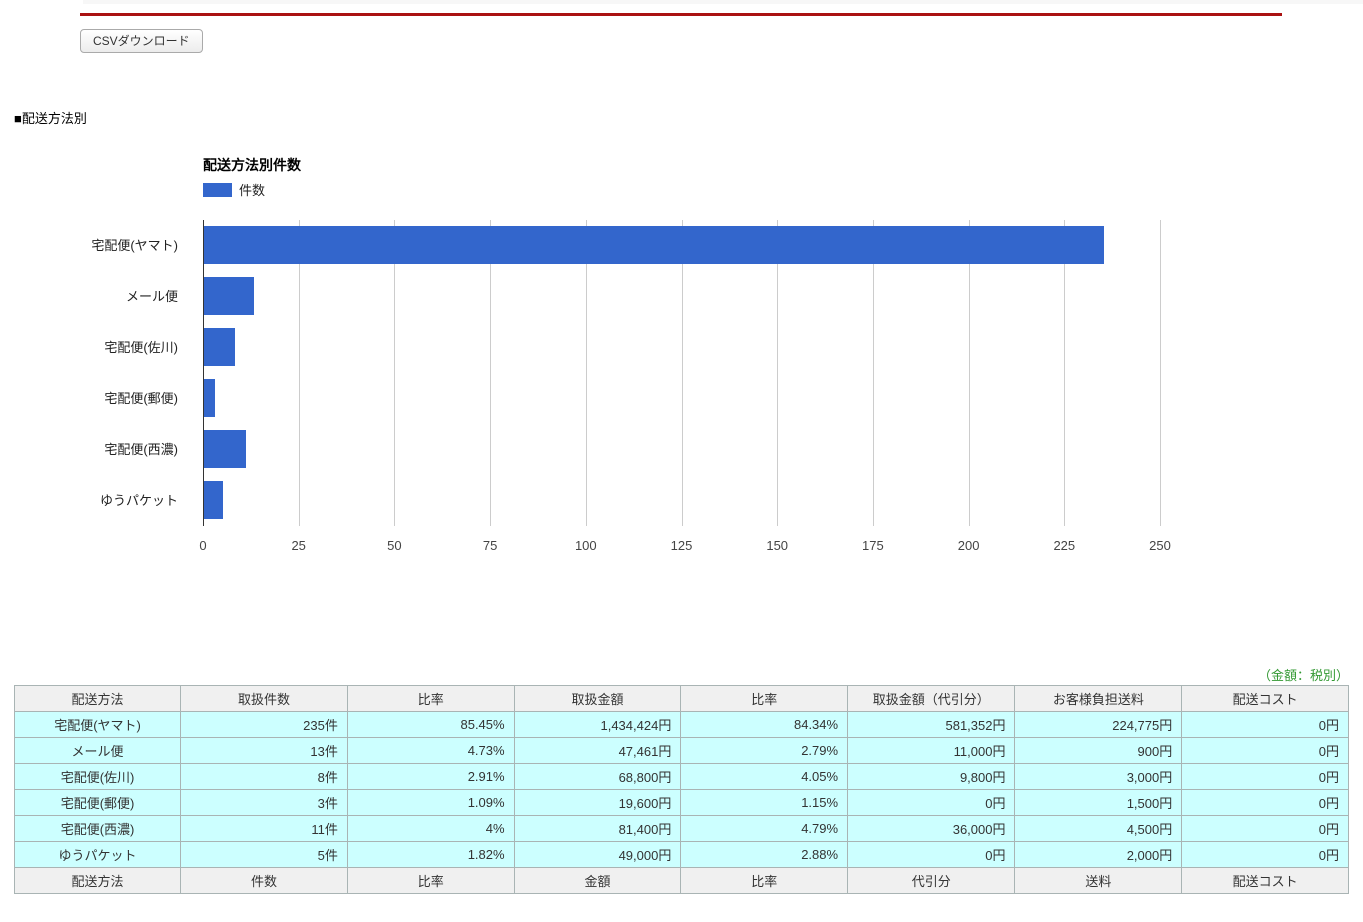 The image size is (1363, 922). I want to click on top-cropped-strip, so click(723, 2).